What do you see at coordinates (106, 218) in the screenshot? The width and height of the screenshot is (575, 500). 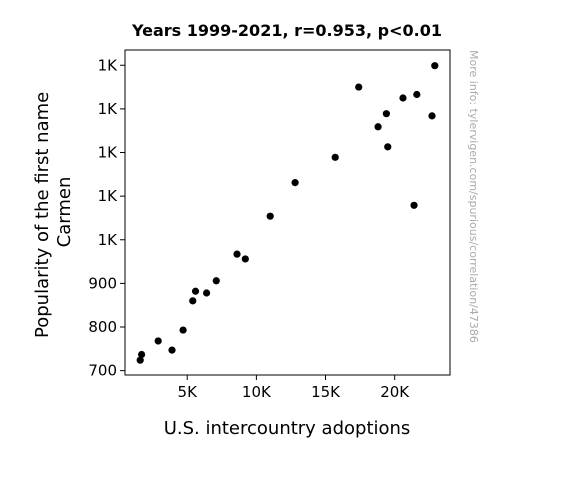 I see `y-axis-ticks: 700 800 900 1K 1K 1K 1K 1K` at bounding box center [106, 218].